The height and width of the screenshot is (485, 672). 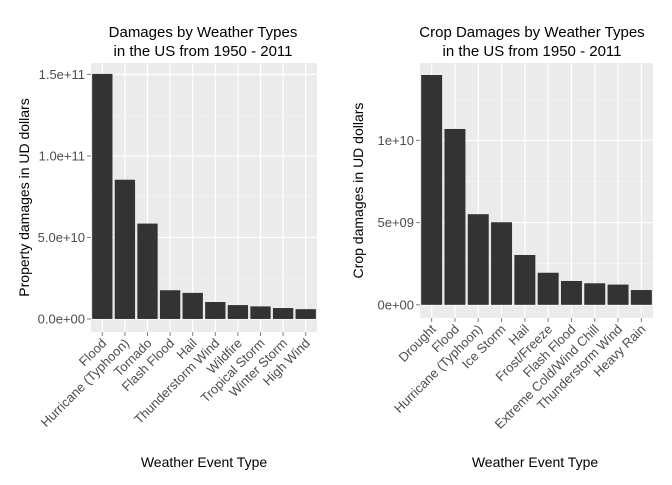 What do you see at coordinates (531, 32) in the screenshot?
I see `chart-title-line-1: Crop Damages by Weather Types` at bounding box center [531, 32].